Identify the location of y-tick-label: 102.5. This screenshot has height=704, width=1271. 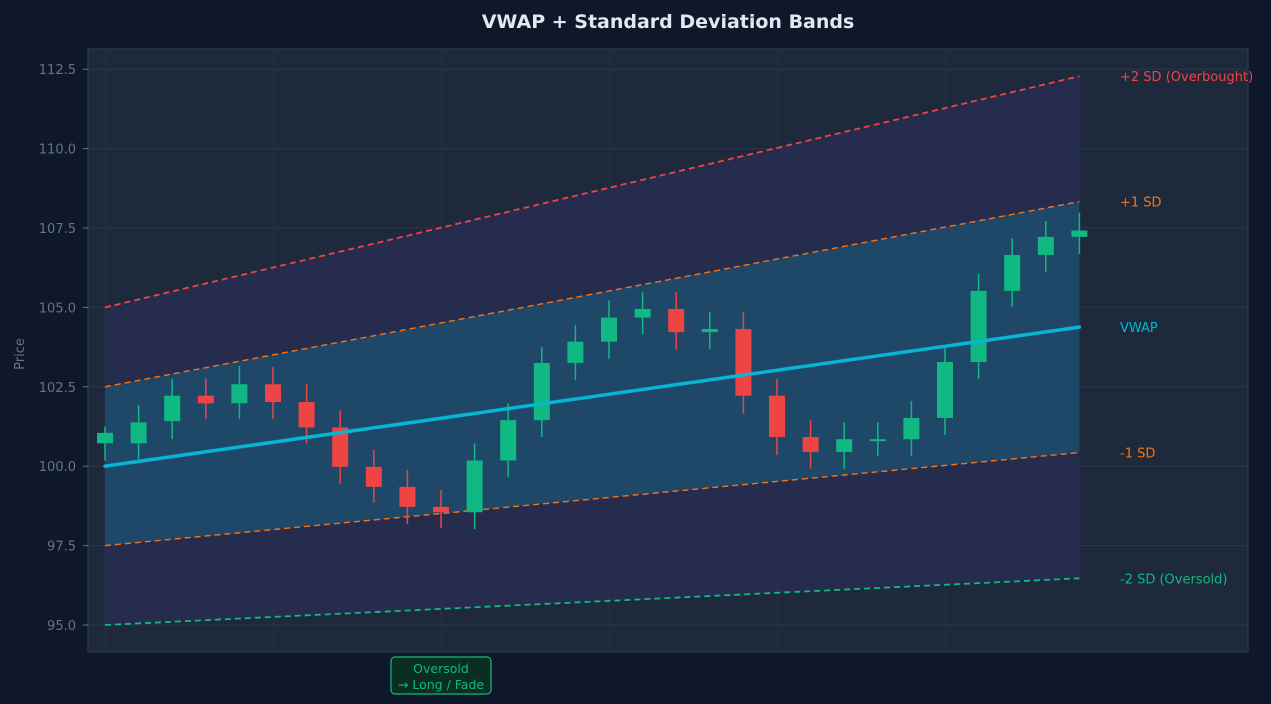
(57, 388).